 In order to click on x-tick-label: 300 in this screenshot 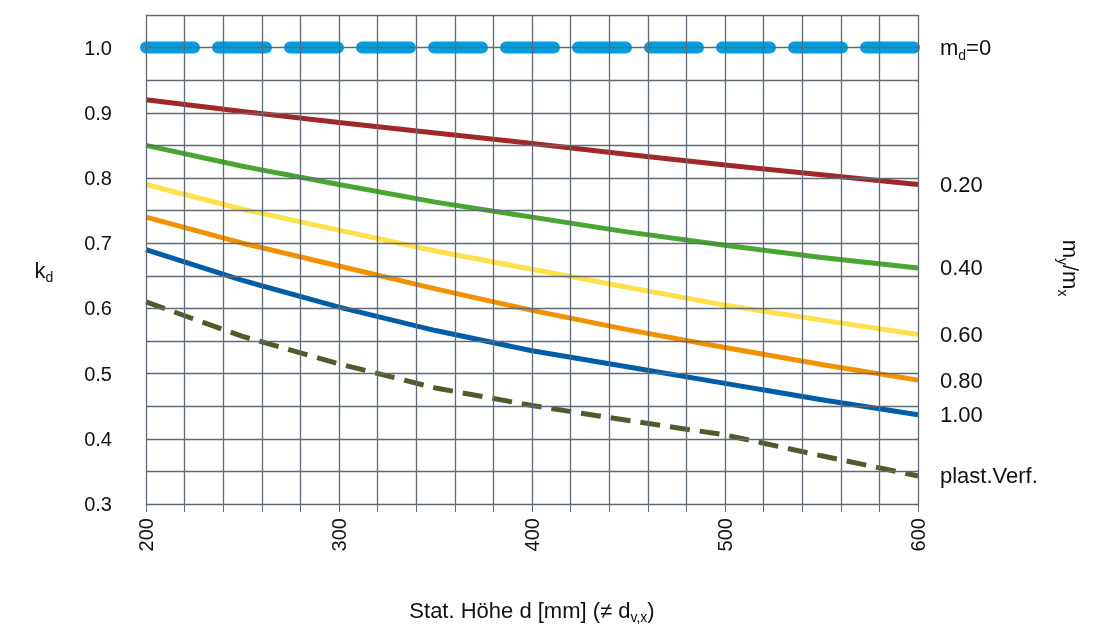, I will do `click(339, 535)`.